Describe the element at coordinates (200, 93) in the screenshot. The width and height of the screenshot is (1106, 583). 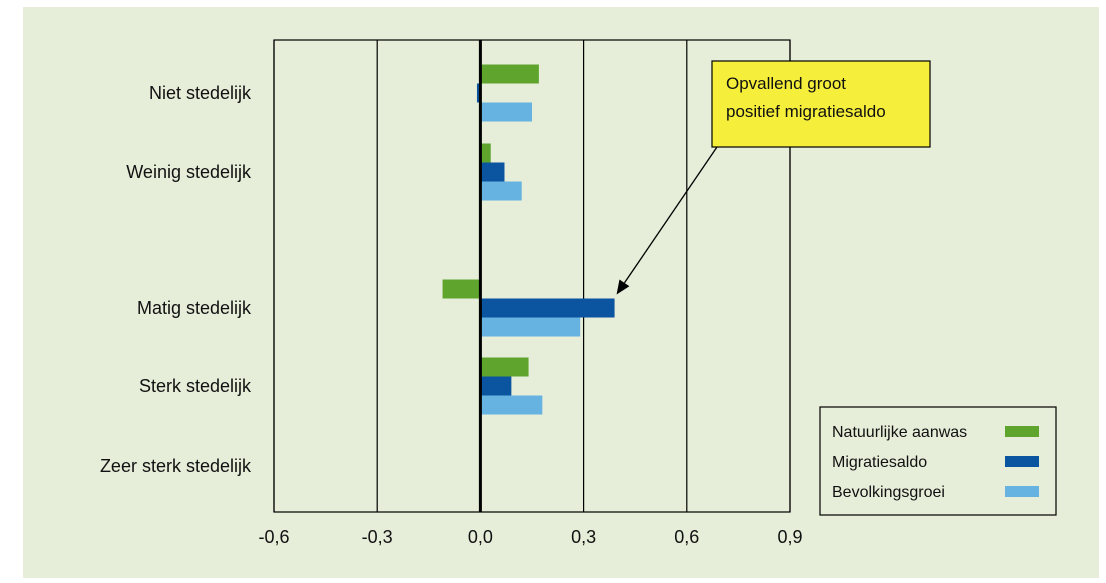
I see `category-label: Niet stedelijk` at that location.